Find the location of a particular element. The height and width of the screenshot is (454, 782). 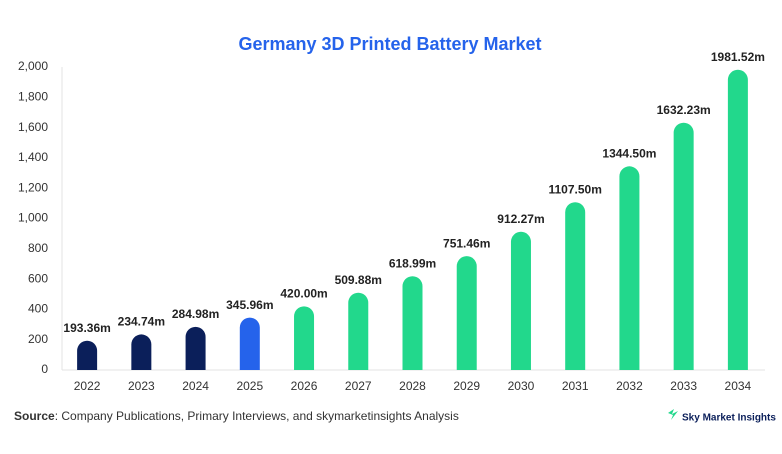

x-tick-label: 2026 is located at coordinates (304, 386).